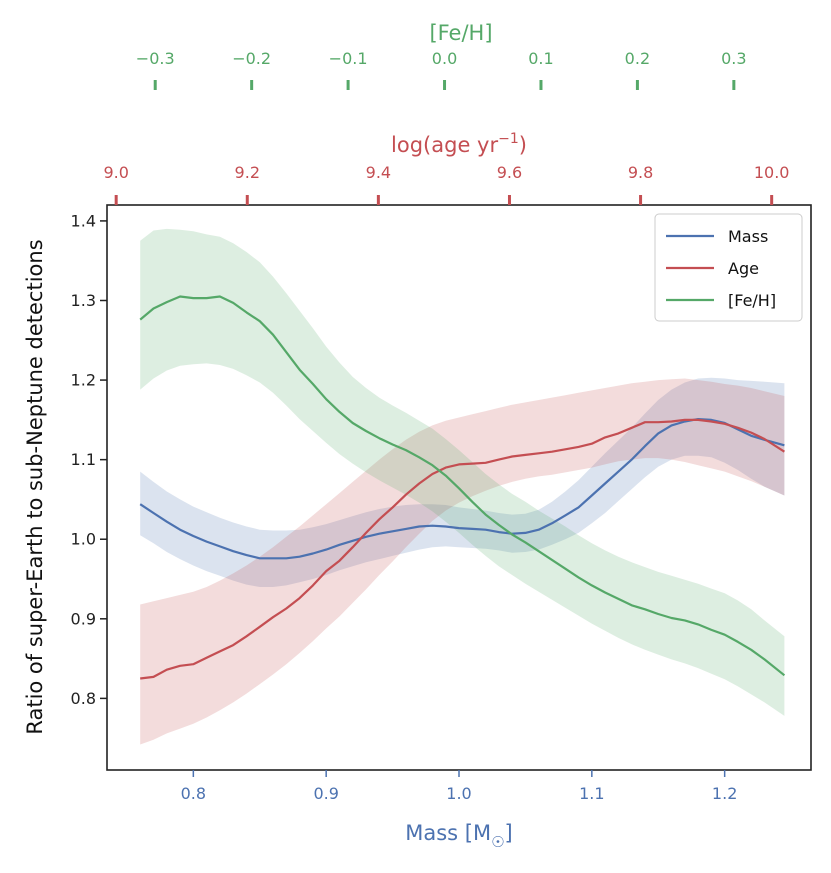 This screenshot has width=831, height=873. Describe the element at coordinates (509, 833) in the screenshot. I see `mass-axis-title-close: ]` at that location.